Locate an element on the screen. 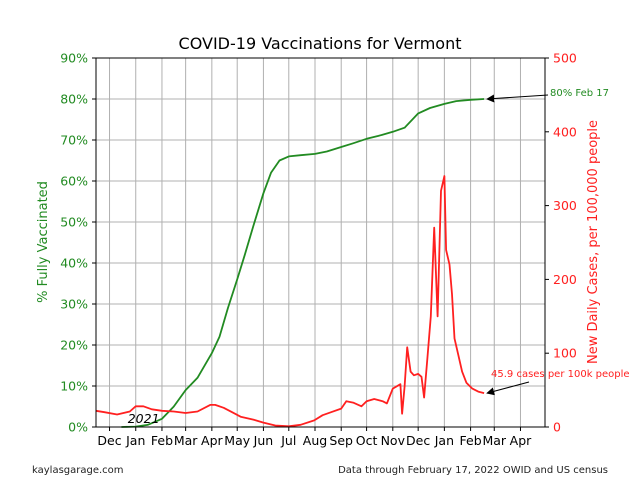 This screenshot has width=640, height=480. annotations: 80% Feb 17 45.9 cases per 100k people is located at coordinates (558, 242).